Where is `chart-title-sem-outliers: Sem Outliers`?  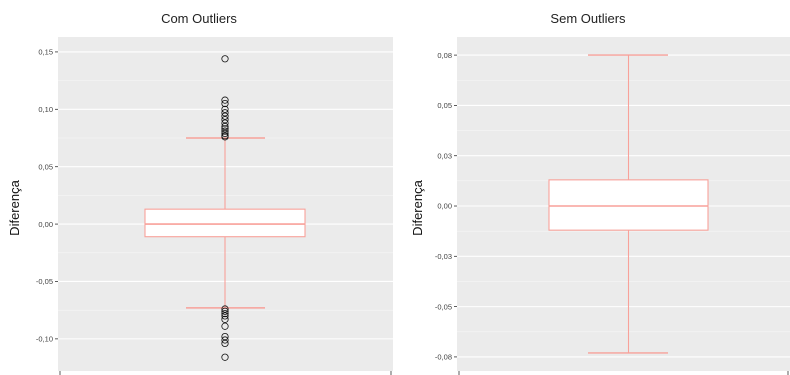
chart-title-sem-outliers: Sem Outliers is located at coordinates (588, 18).